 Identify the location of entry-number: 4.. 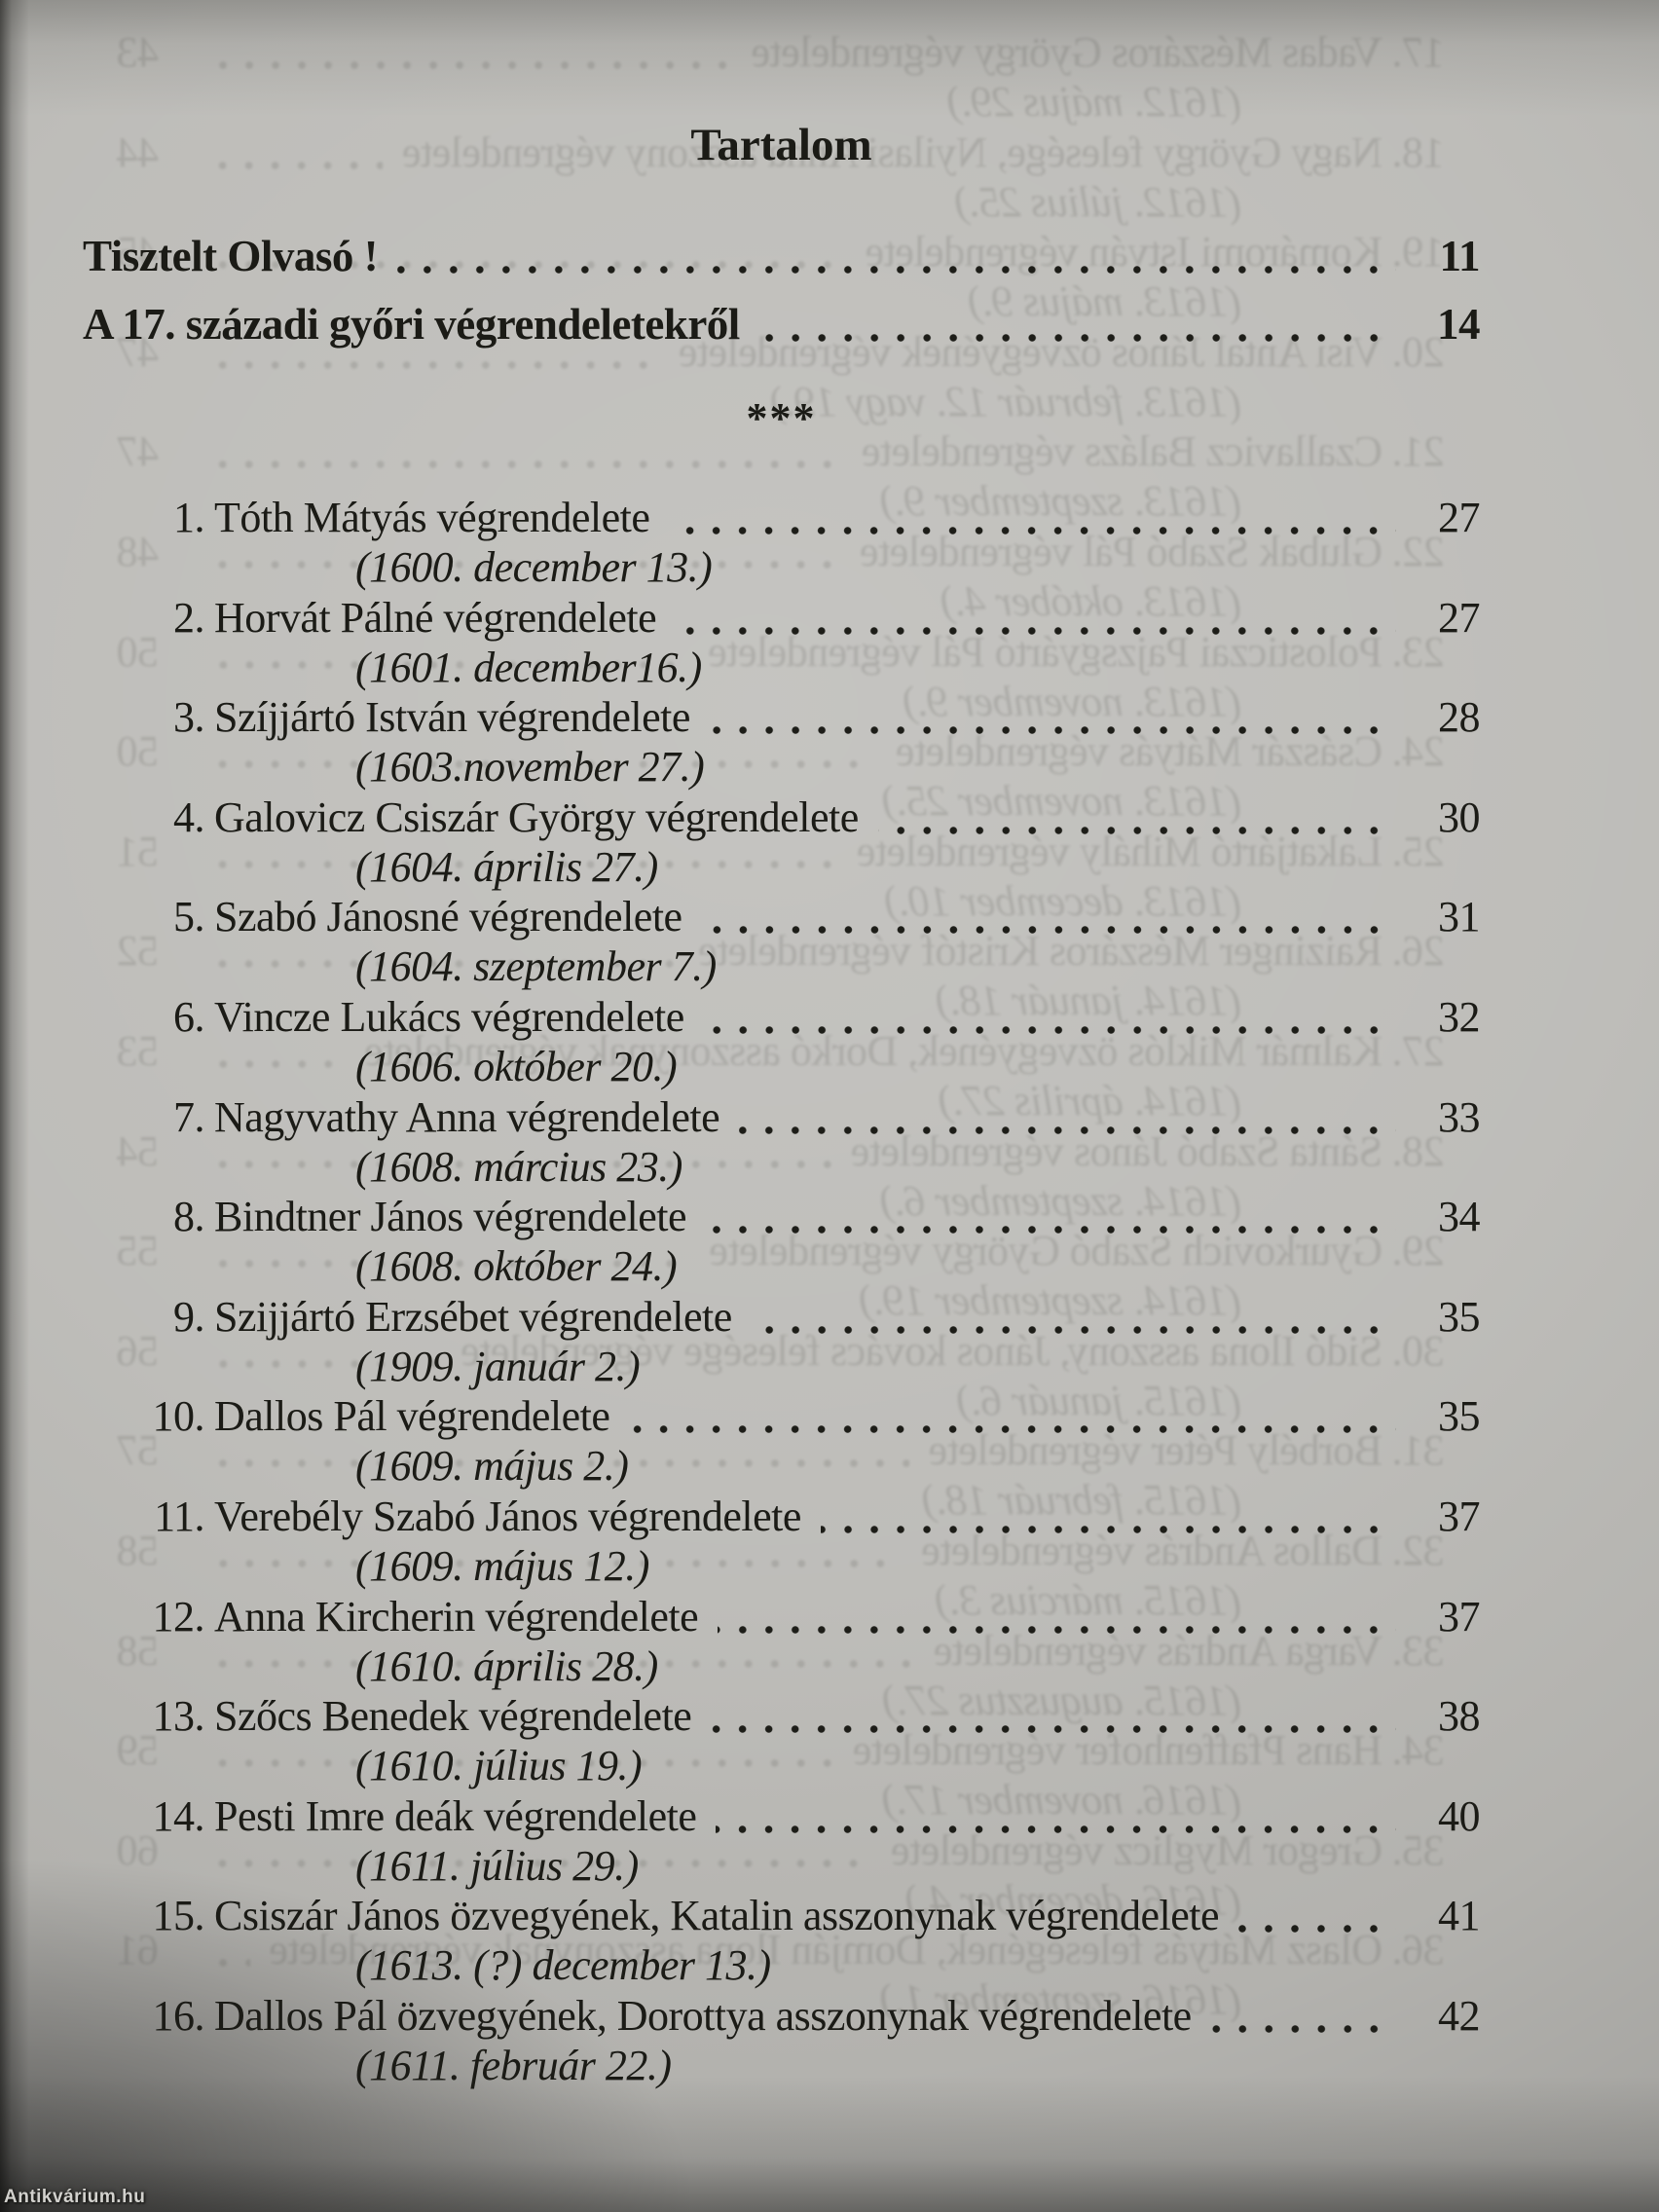
(189, 817).